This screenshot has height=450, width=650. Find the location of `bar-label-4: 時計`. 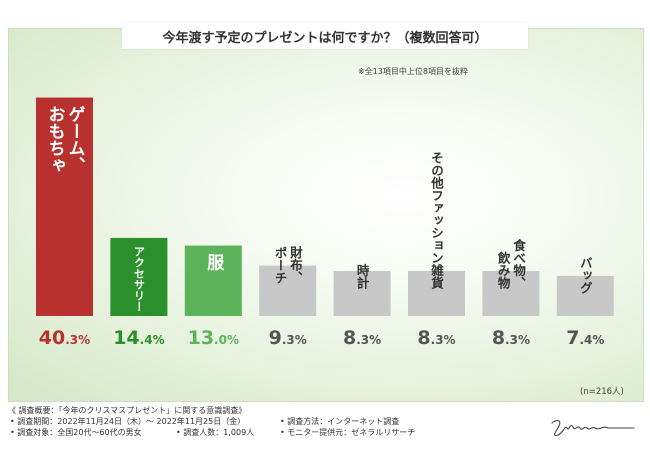

bar-label-4: 時計 is located at coordinates (362, 276).